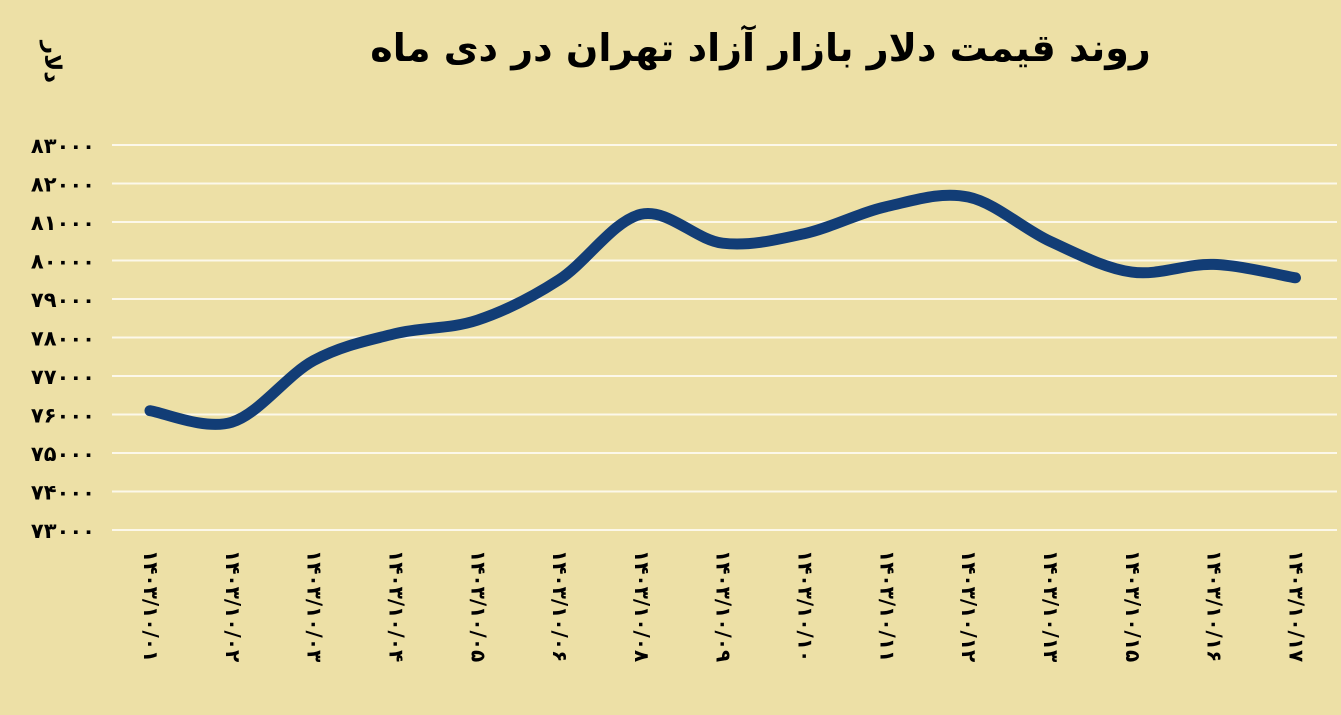 This screenshot has height=715, width=1341. I want to click on x-tick-label: ۱۴۰۳/۱۰/۱۵, so click(1133, 606).